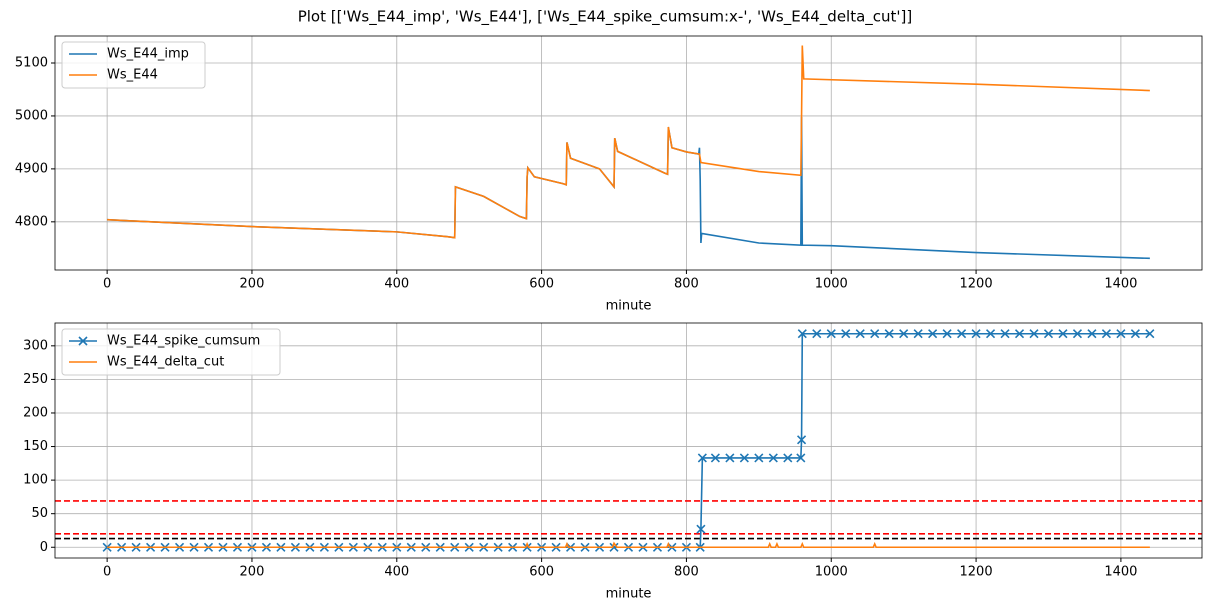 The image size is (1211, 611). What do you see at coordinates (35, 446) in the screenshot?
I see `y-tick-label: 150` at bounding box center [35, 446].